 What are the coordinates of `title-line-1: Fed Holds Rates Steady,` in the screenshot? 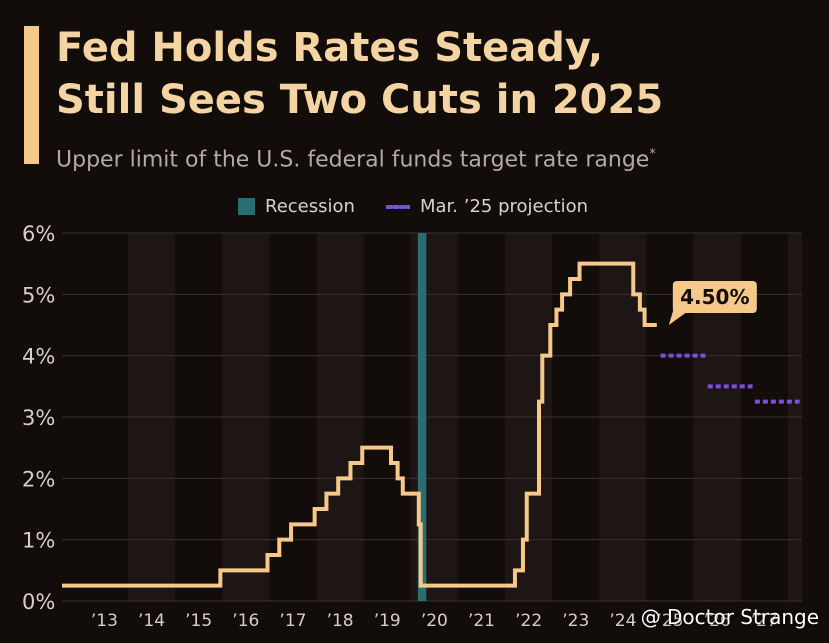 It's located at (330, 48).